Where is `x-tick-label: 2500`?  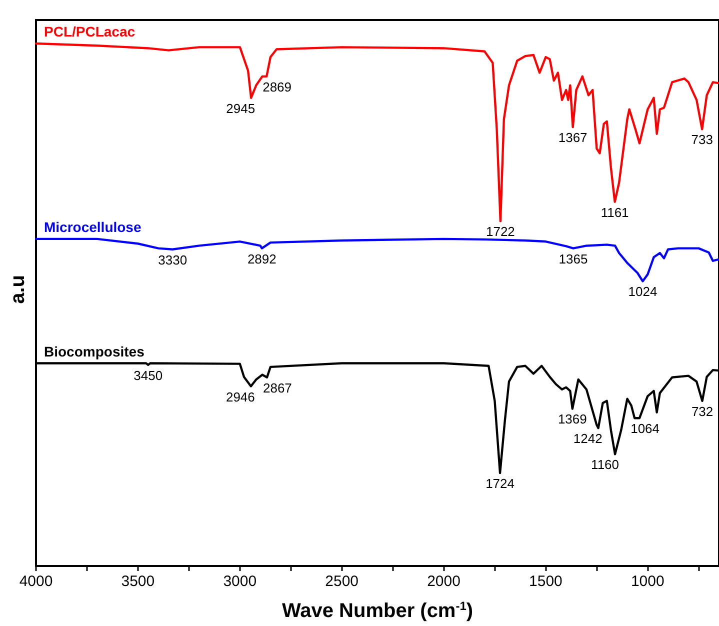
x-tick-label: 2500 is located at coordinates (342, 581).